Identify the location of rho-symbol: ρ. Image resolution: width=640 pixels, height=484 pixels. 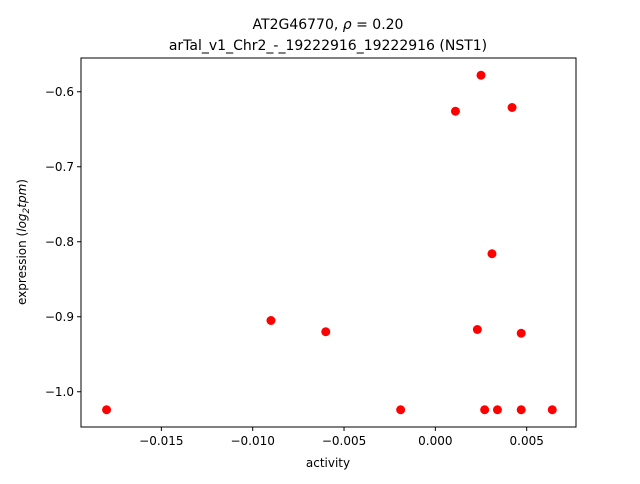
(347, 25).